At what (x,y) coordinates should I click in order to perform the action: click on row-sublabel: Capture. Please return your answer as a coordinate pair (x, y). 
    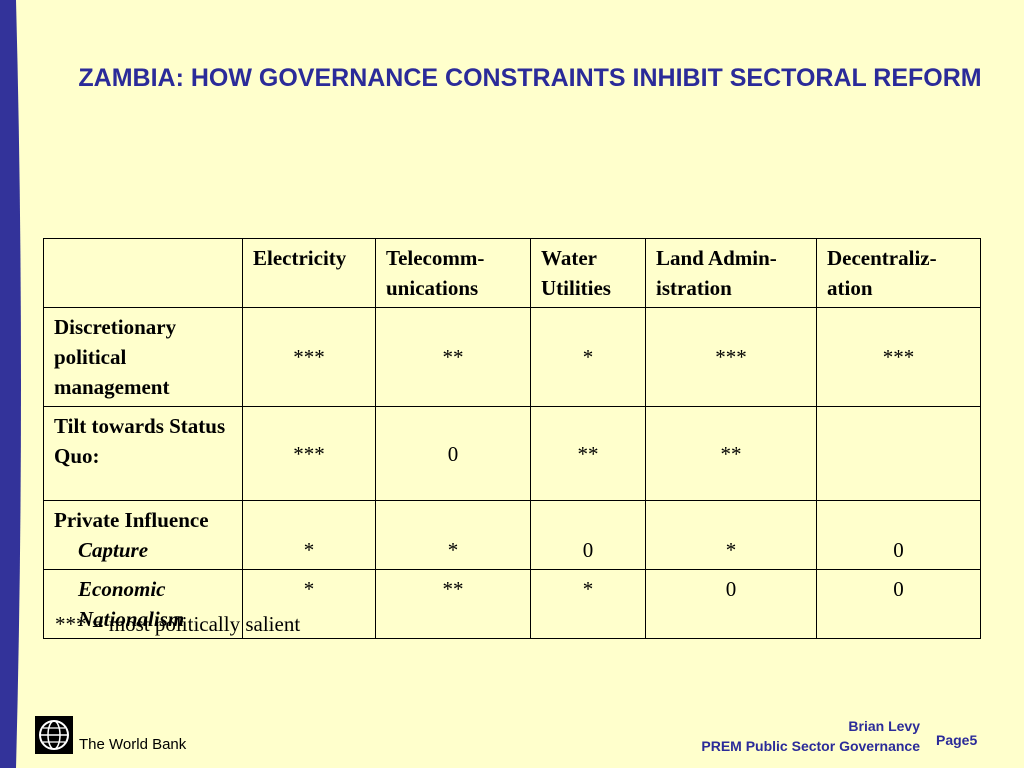
    Looking at the image, I should click on (113, 550).